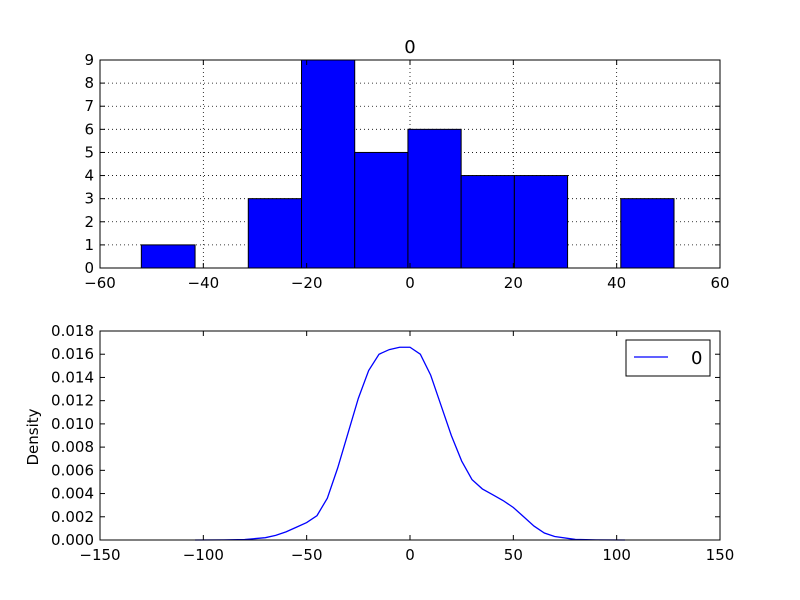  Describe the element at coordinates (72, 494) in the screenshot. I see `y-tick-label: 0.004` at that location.